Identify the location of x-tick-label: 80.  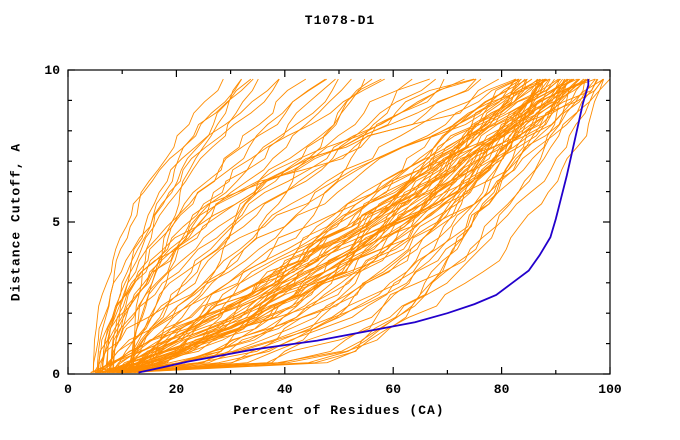
(502, 389).